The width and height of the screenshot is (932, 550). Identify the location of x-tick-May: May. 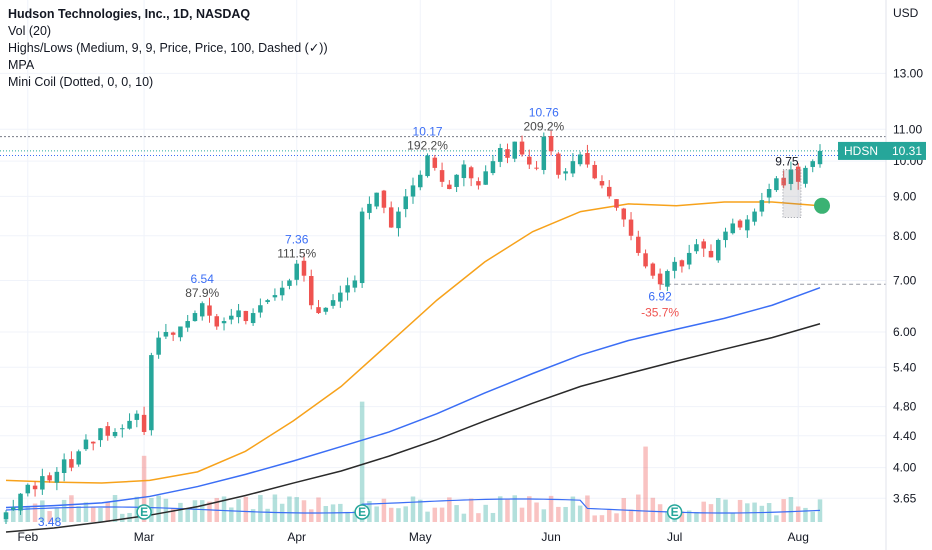
(420, 537).